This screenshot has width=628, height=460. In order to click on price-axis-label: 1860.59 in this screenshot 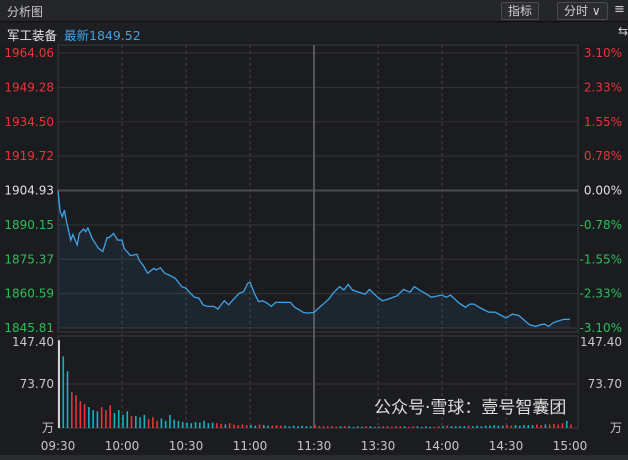, I will do `click(29, 294)`.